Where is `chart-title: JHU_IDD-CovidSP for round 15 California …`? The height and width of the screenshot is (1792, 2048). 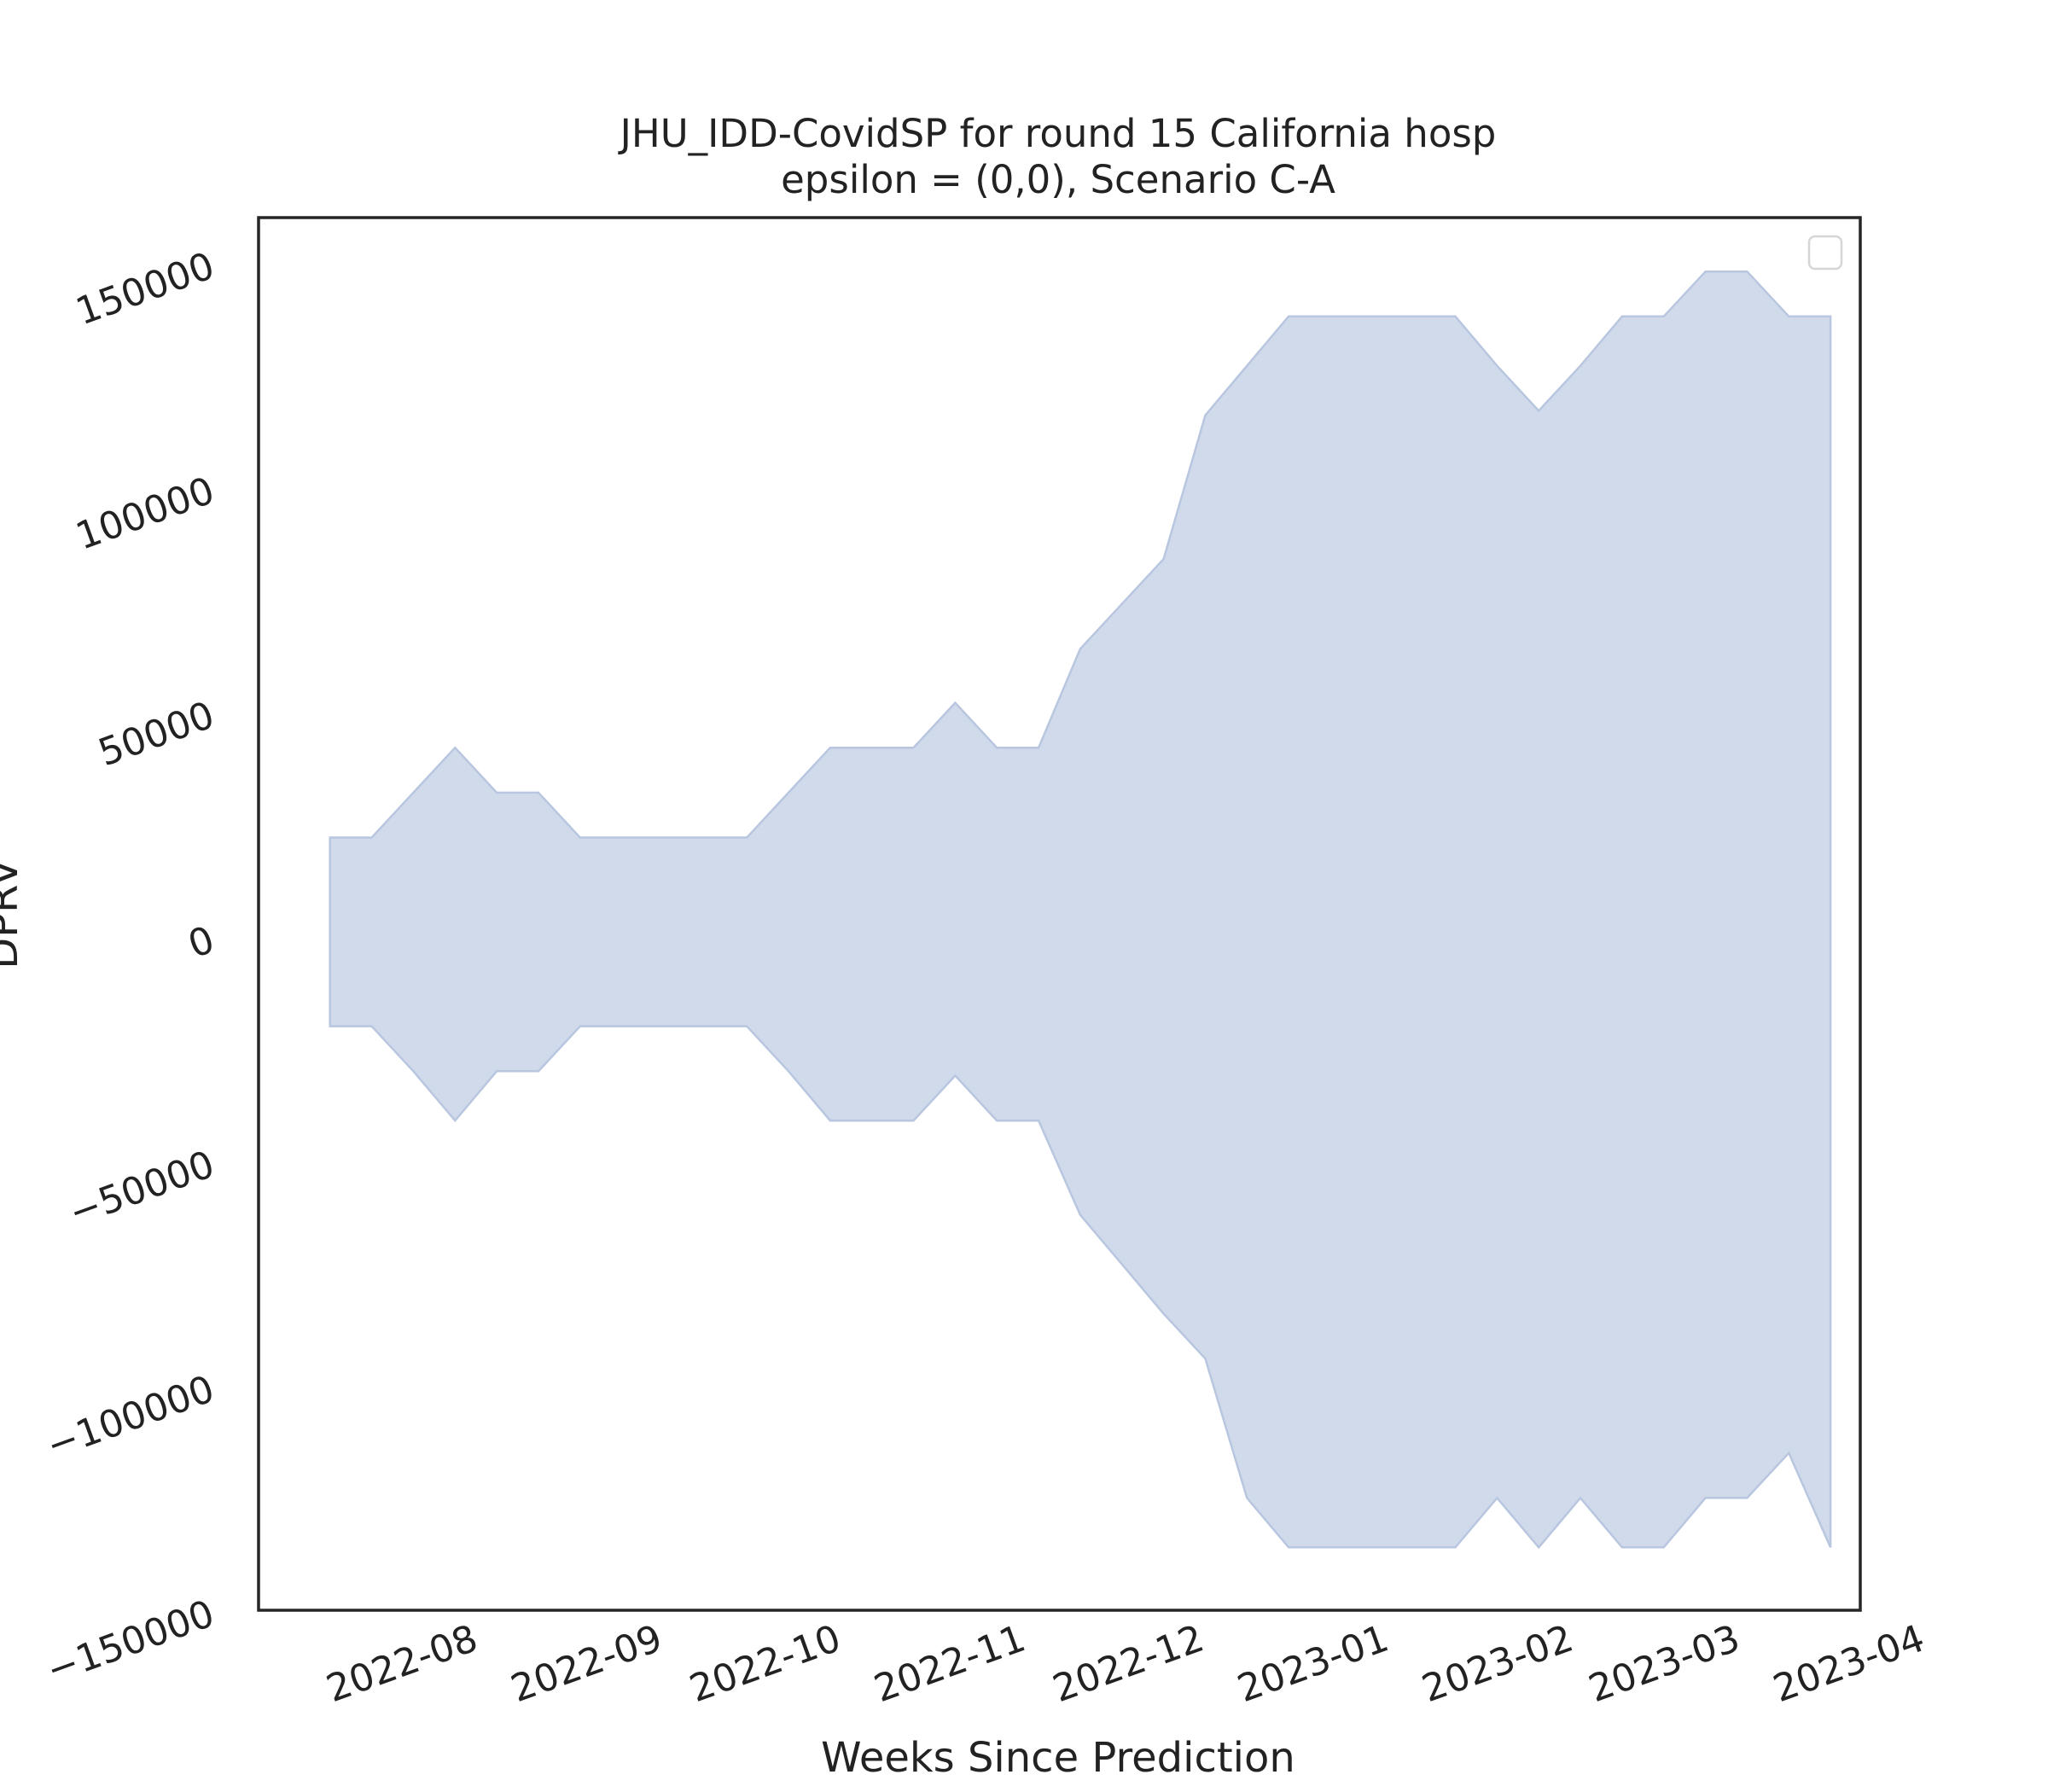 chart-title: JHU_IDD-CovidSP for round 15 California … is located at coordinates (1057, 133).